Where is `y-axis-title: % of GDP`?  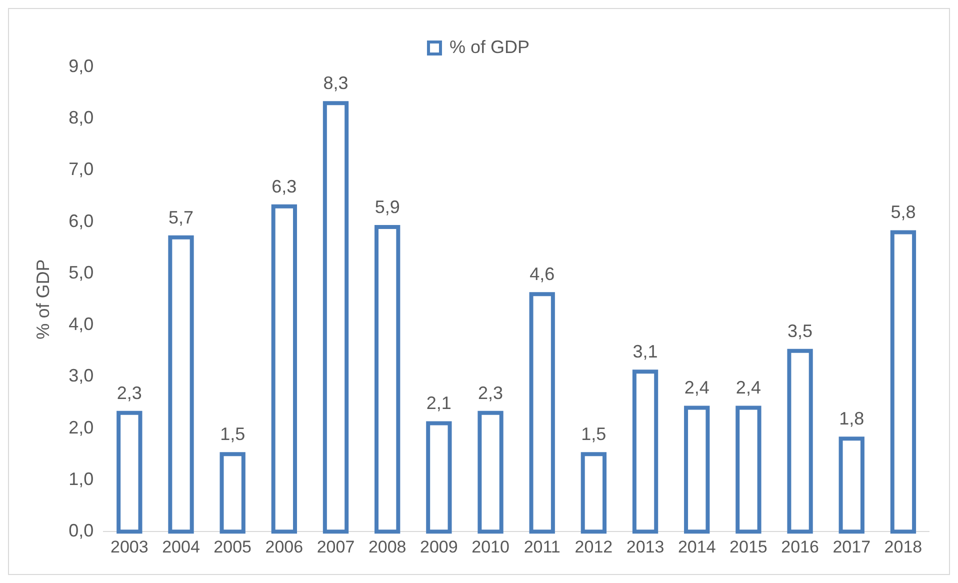 y-axis-title: % of GDP is located at coordinates (42, 299).